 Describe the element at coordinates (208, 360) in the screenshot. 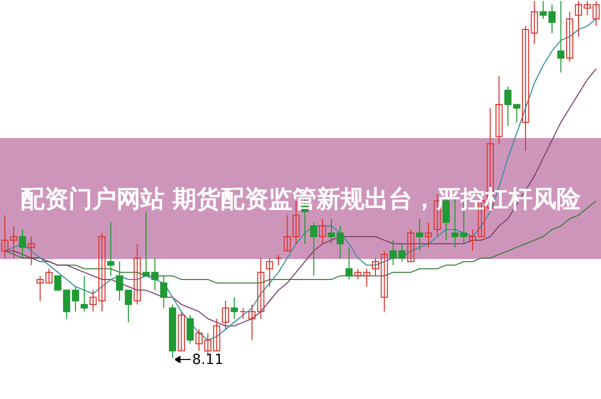

I see `annotation: 8.11` at that location.